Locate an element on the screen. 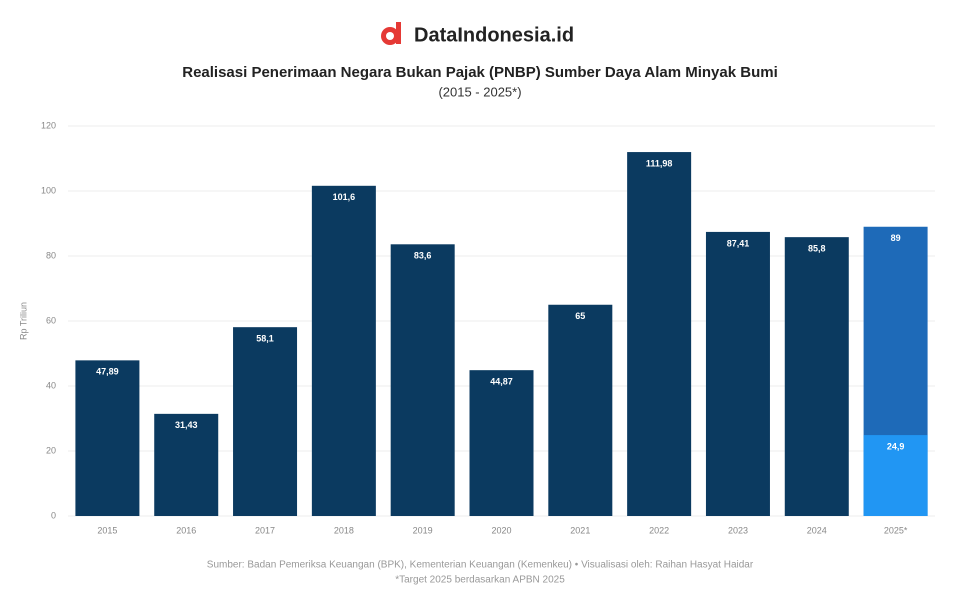  value-label: 89 is located at coordinates (896, 238).